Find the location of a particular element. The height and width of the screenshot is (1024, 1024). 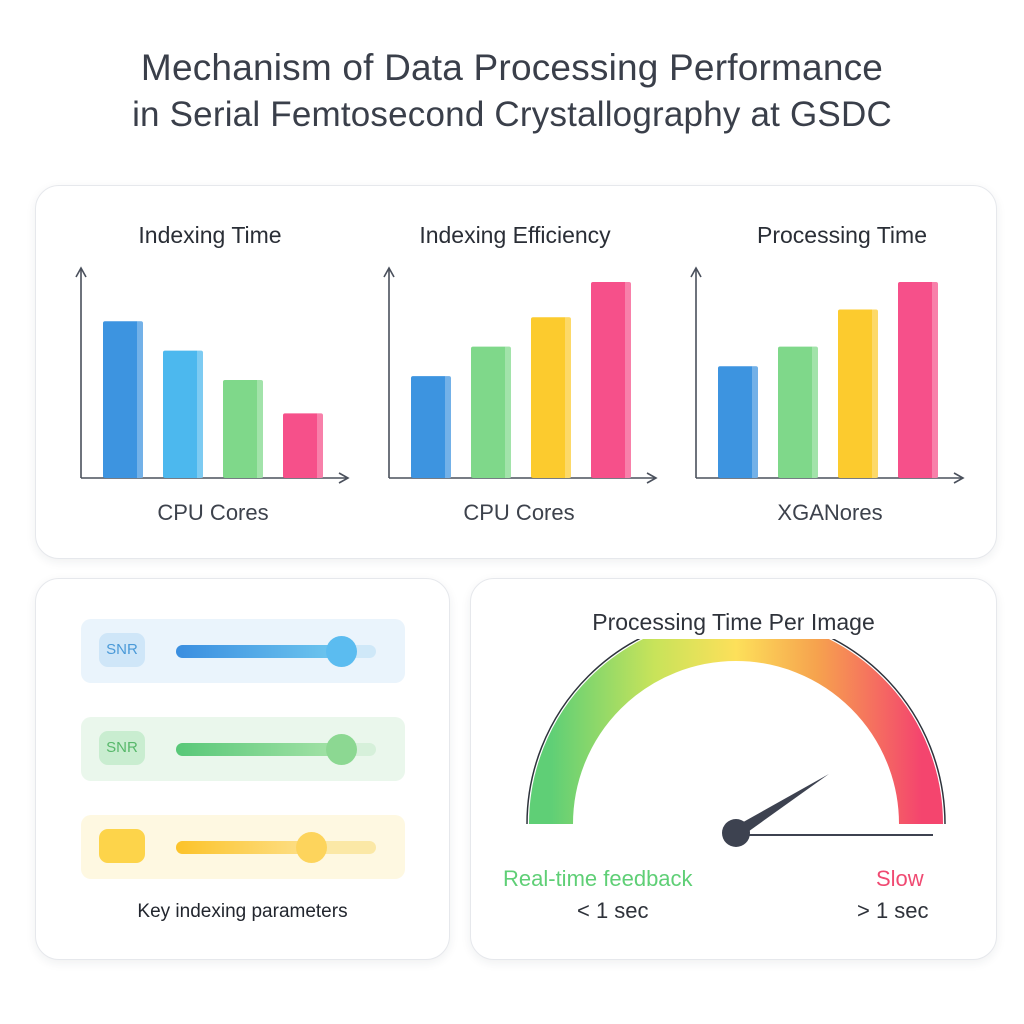

chart-3-title: Processing Time is located at coordinates (841, 235).